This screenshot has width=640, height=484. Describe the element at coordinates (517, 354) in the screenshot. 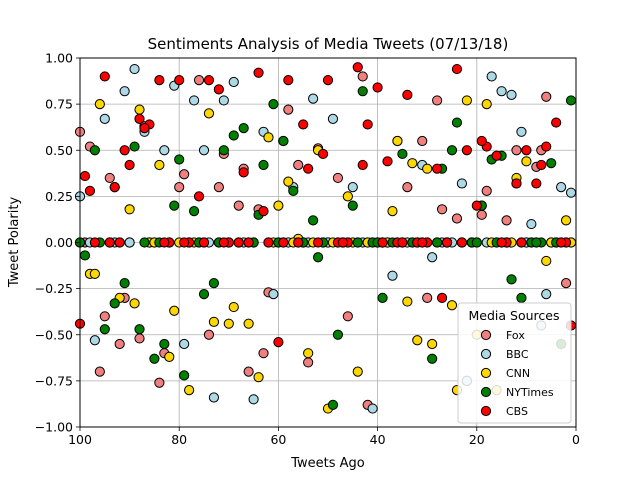

I see `legend-label: BBC` at that location.